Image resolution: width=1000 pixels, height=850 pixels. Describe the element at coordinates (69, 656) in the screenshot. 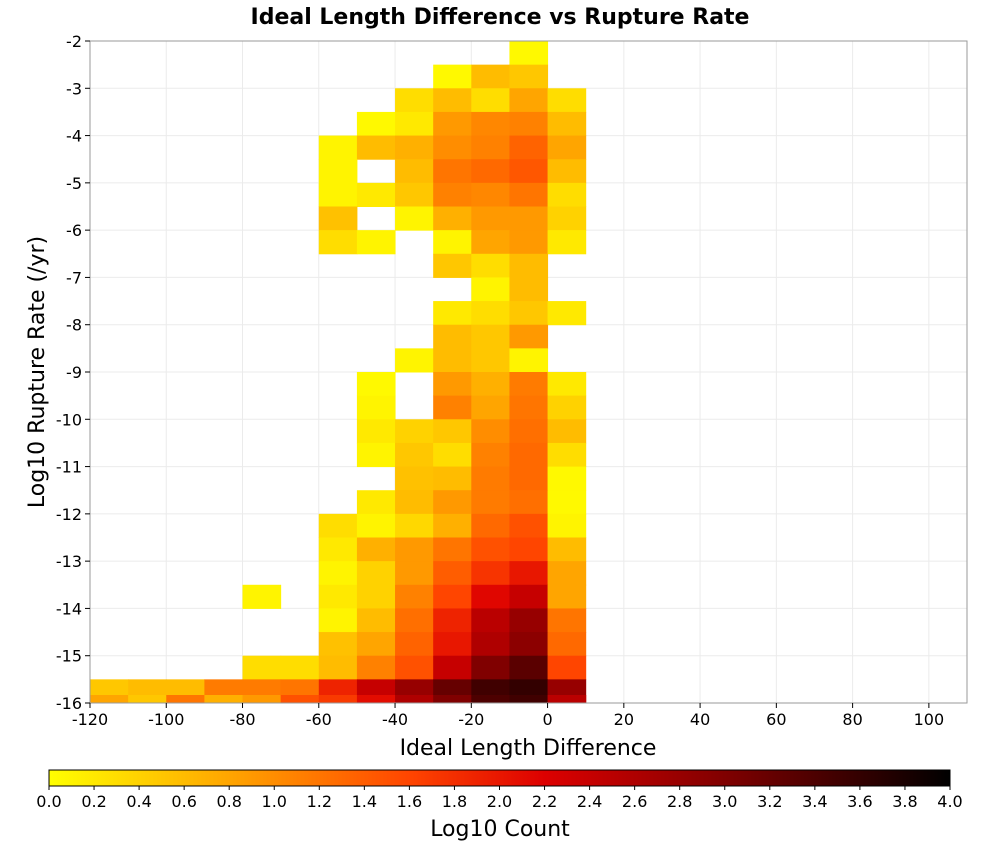

I see `y-tick-label: -15` at that location.